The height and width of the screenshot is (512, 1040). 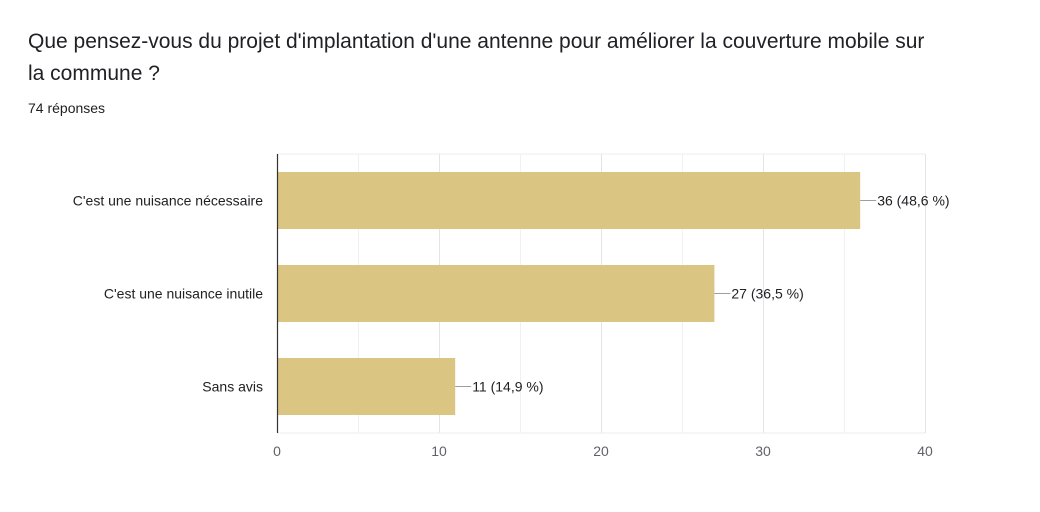 I want to click on x-tick-label: 20, so click(x=601, y=451).